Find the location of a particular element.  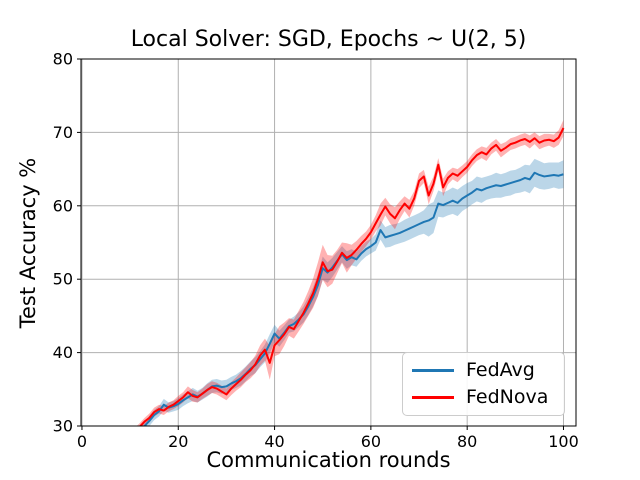

legend-item-fedavg: FedAvg is located at coordinates (483, 370).